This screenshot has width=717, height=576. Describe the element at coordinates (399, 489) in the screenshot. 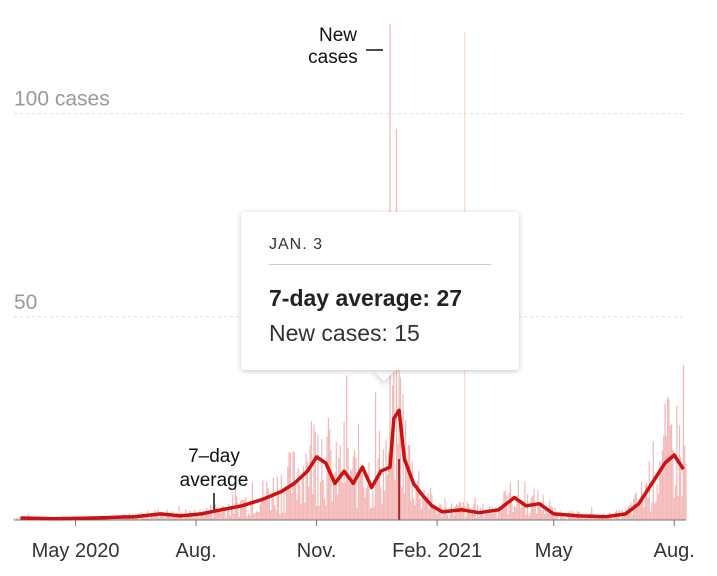

I see `hovered-day-bar` at that location.